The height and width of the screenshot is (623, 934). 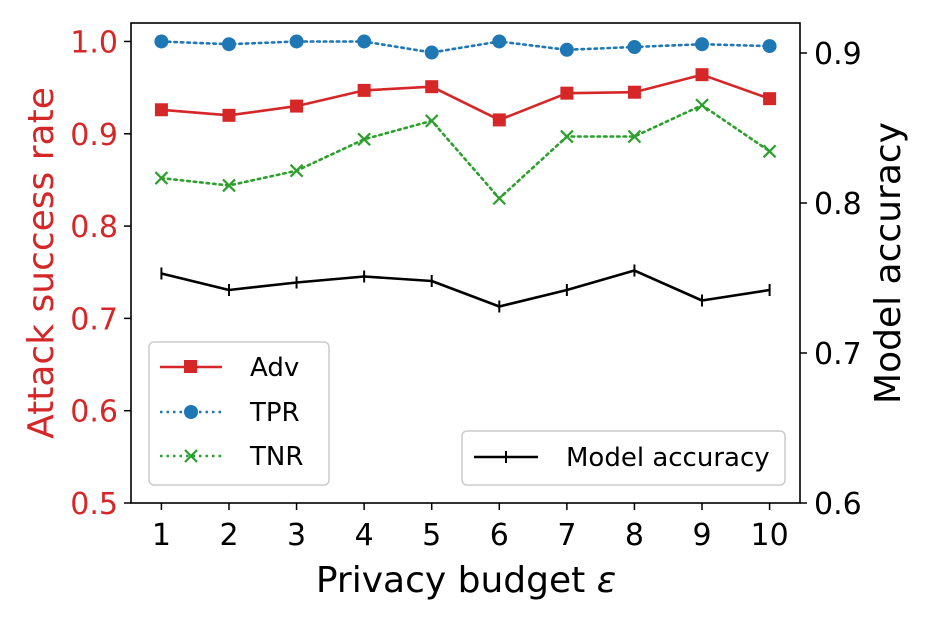 What do you see at coordinates (94, 135) in the screenshot?
I see `left-tick-label: 0.9` at bounding box center [94, 135].